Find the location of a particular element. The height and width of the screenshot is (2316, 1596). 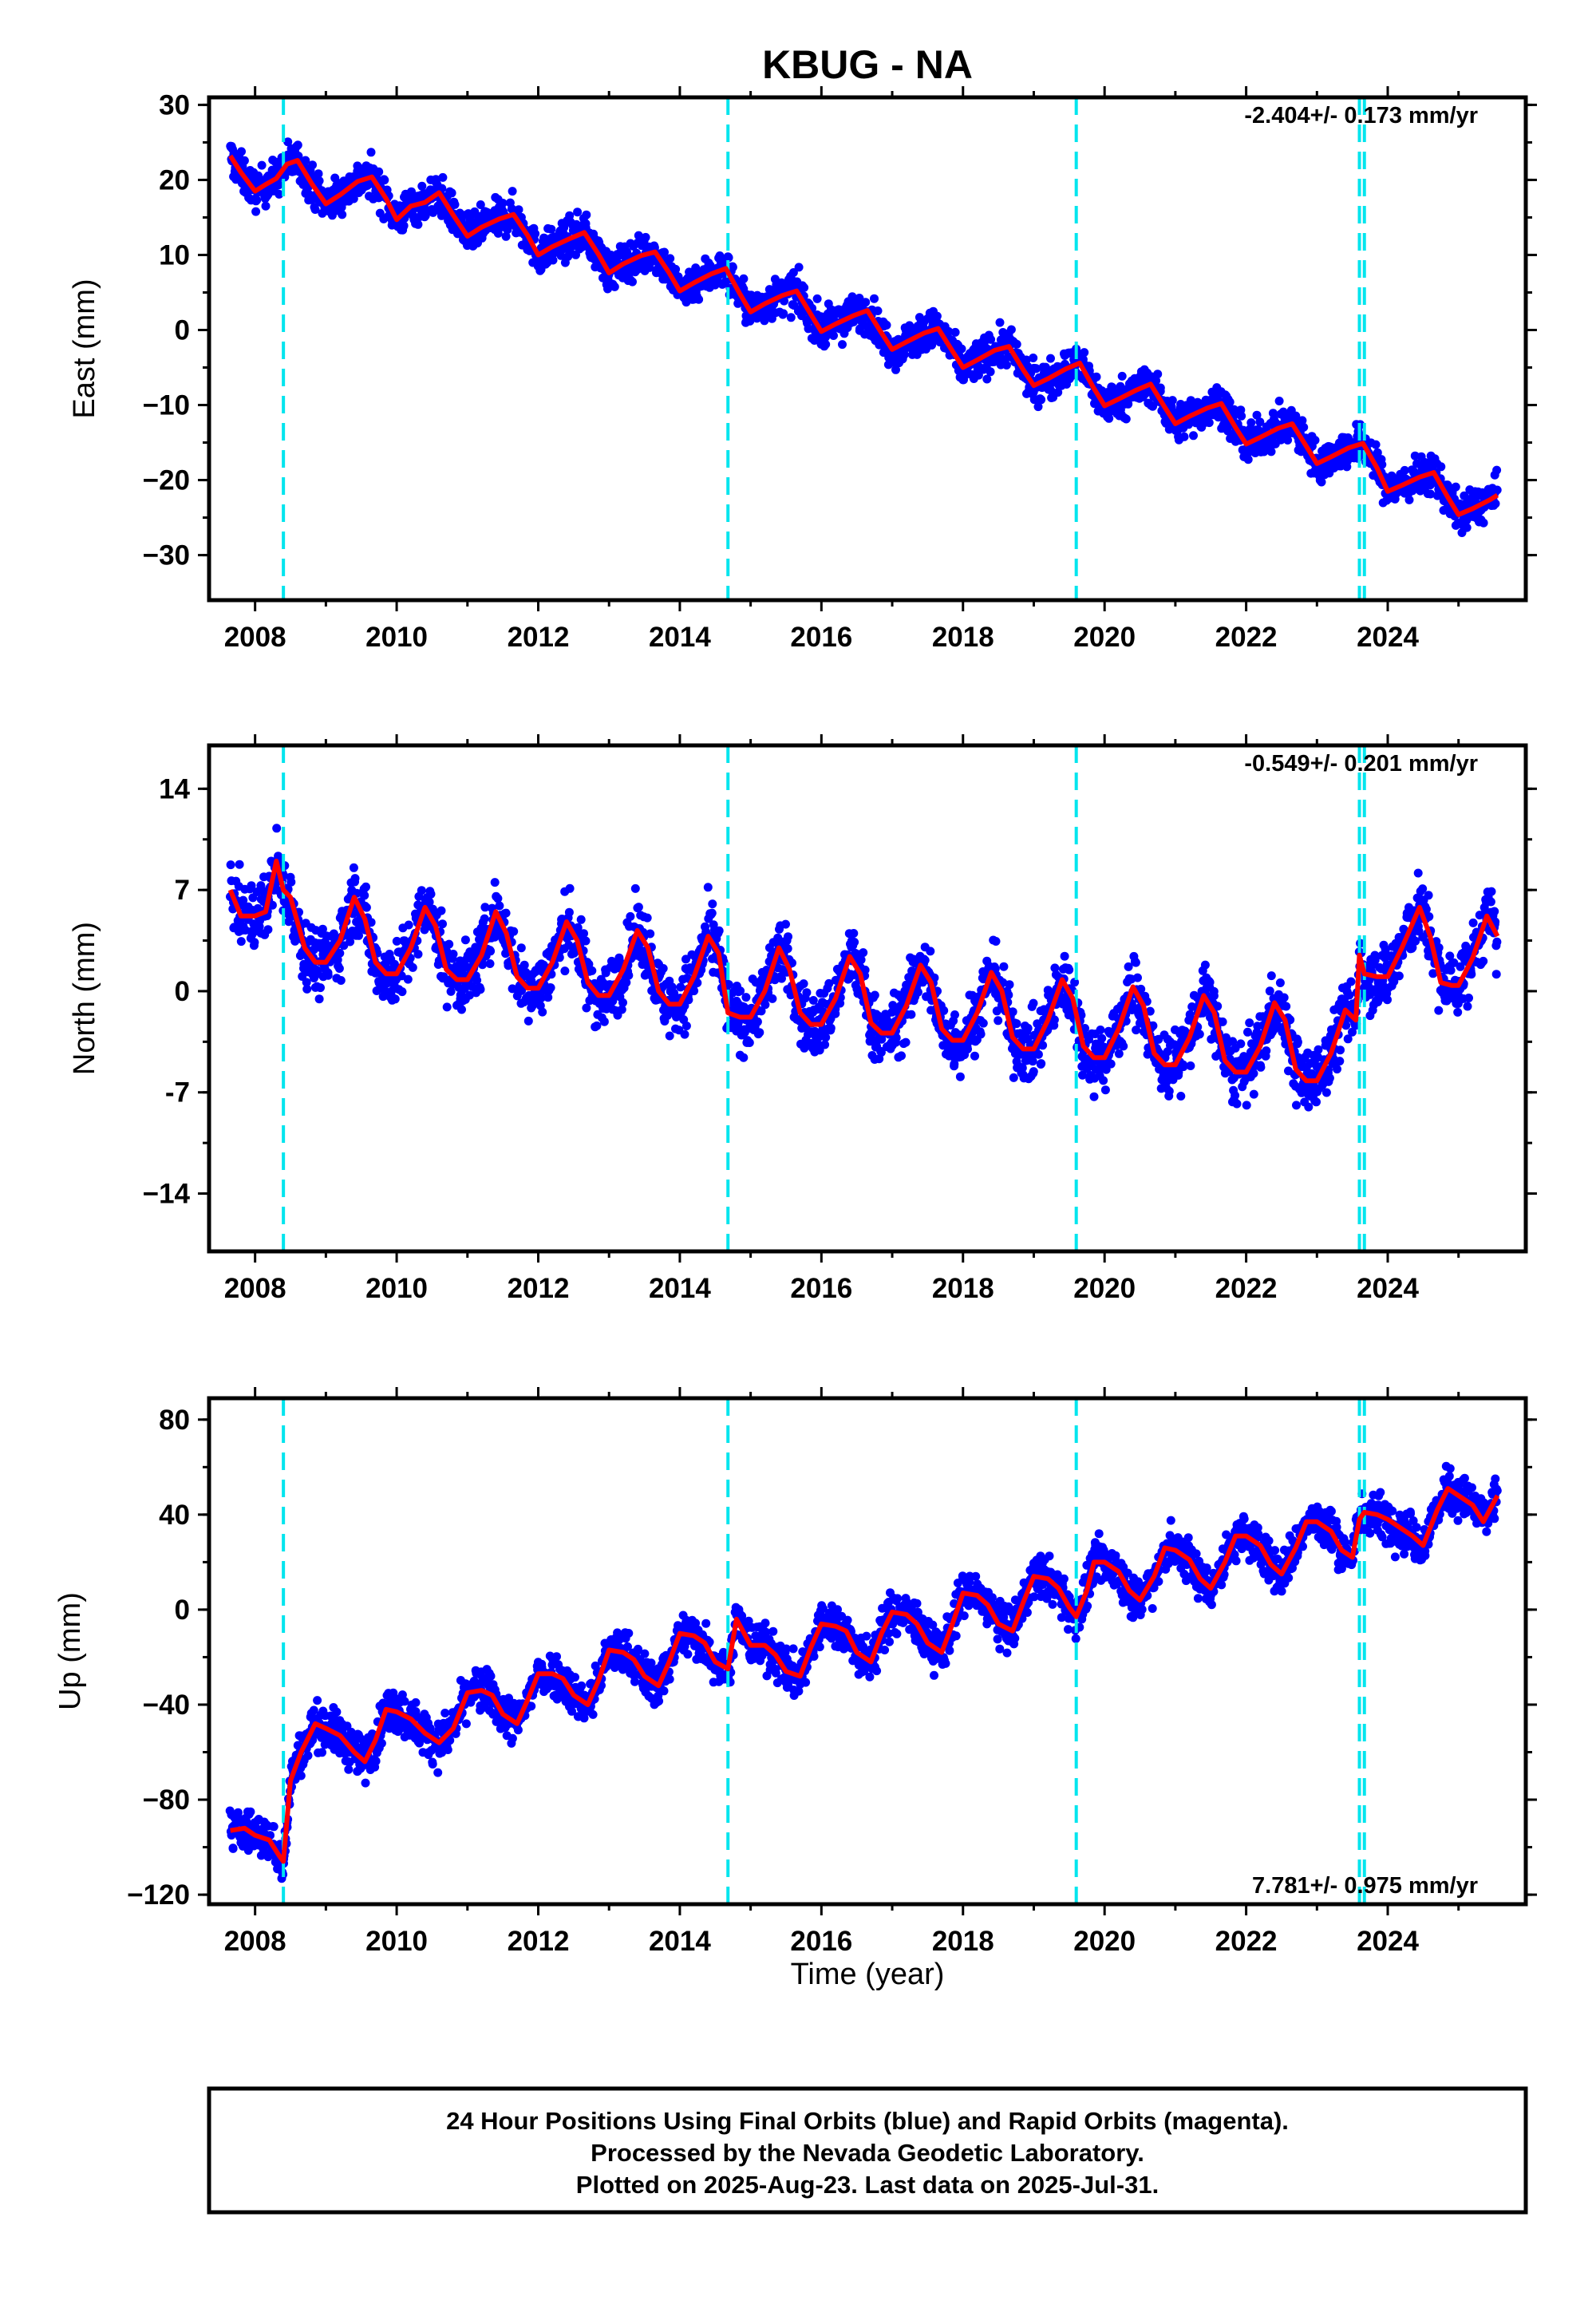

daily-positions is located at coordinates (864, 968).